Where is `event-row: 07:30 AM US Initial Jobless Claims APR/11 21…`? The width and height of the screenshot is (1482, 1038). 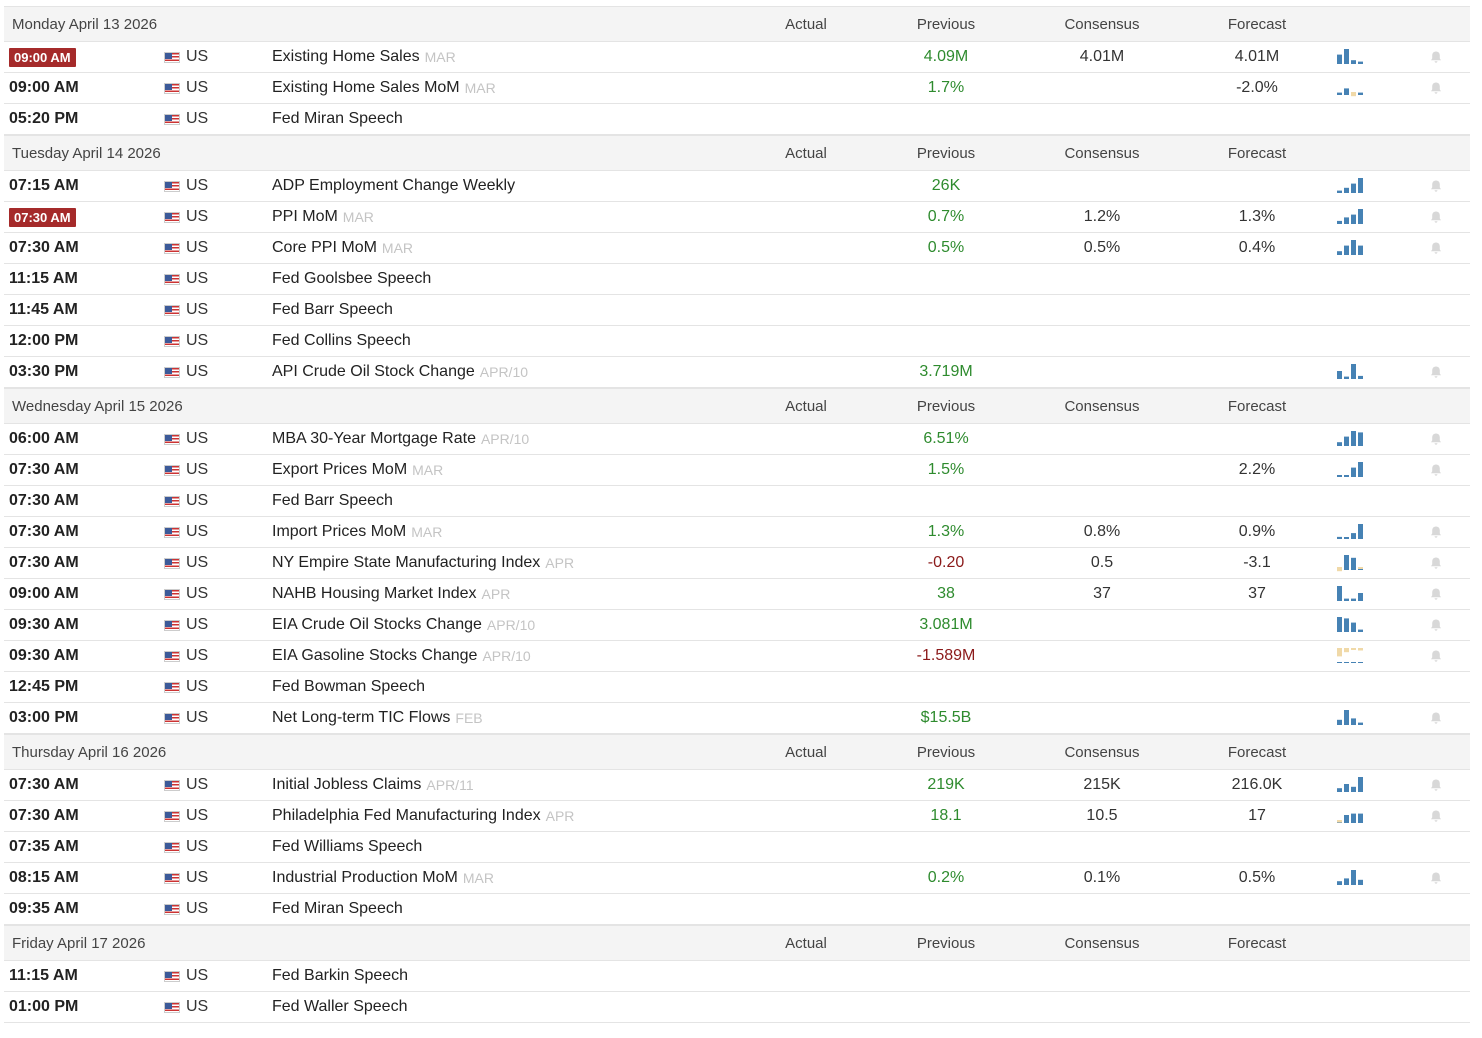
event-row: 07:30 AM US Initial Jobless Claims APR/11 21… is located at coordinates (737, 785).